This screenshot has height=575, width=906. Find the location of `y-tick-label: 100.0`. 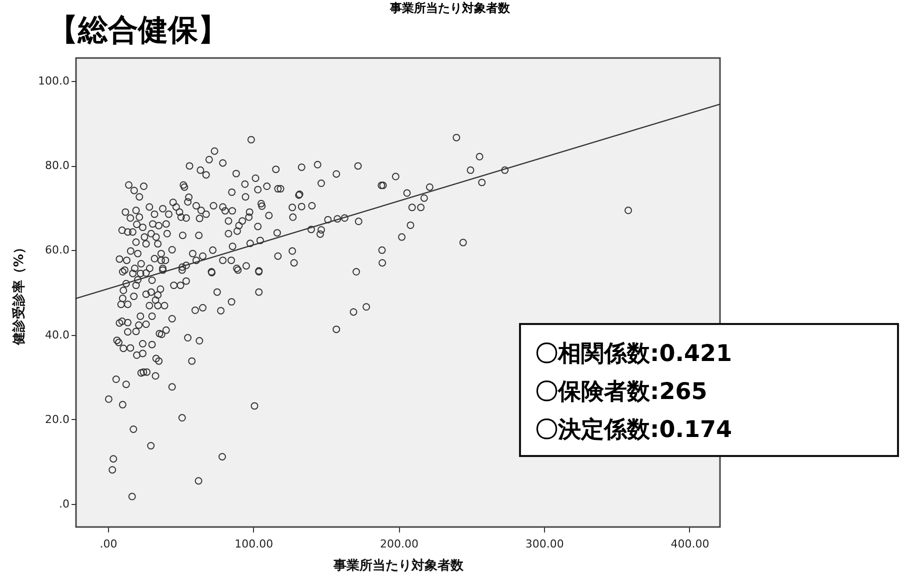

y-tick-label: 100.0 is located at coordinates (54, 81).